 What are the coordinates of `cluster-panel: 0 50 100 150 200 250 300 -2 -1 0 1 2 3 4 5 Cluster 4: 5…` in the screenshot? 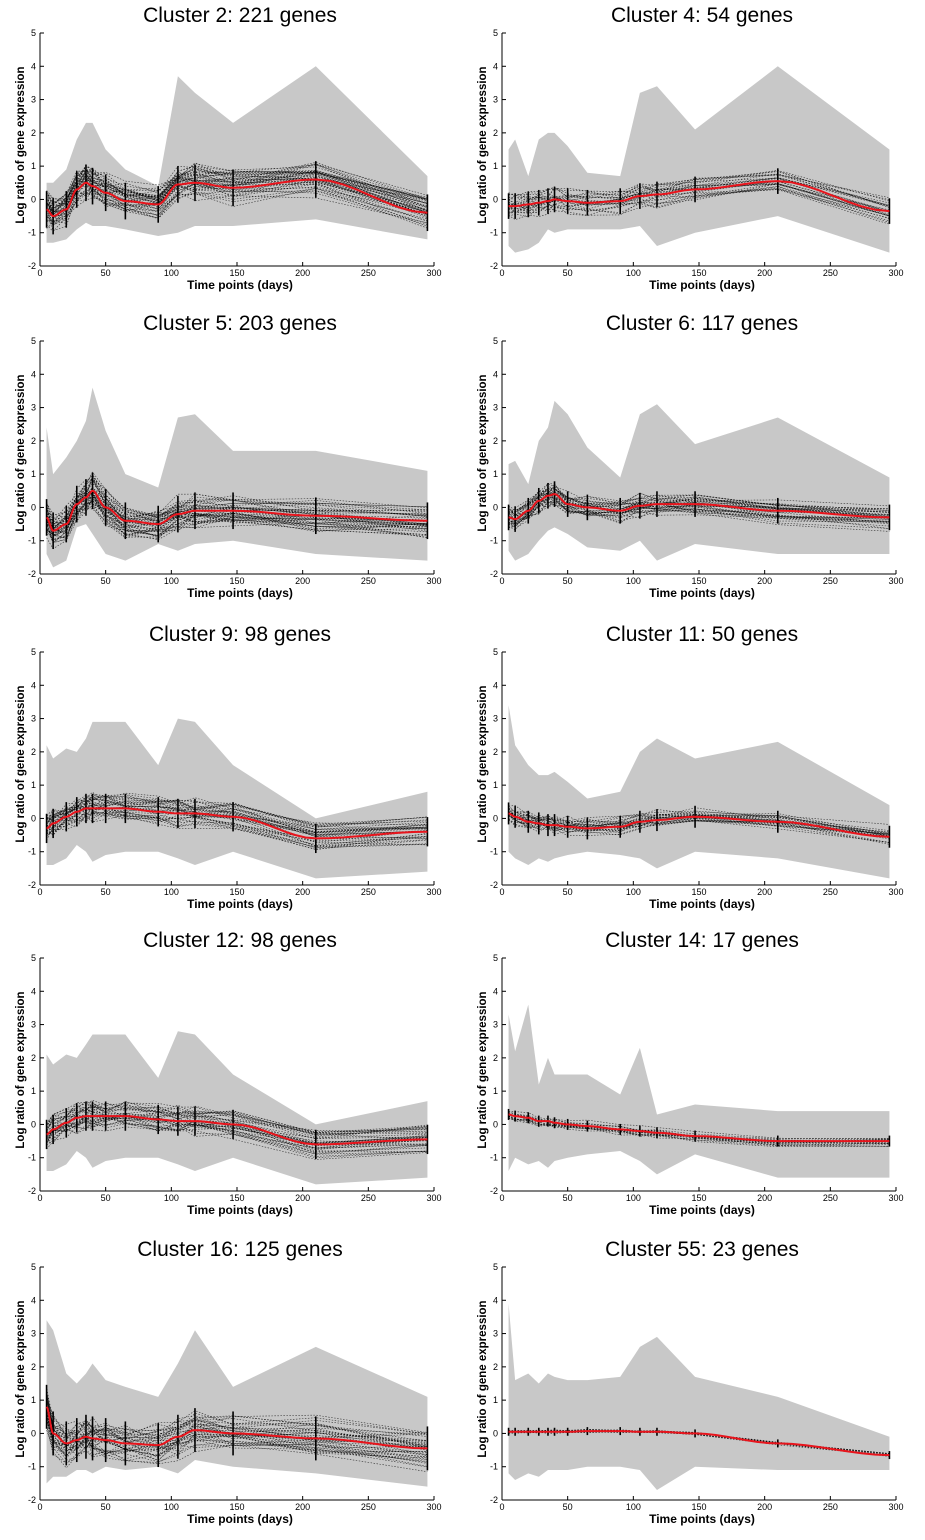 It's located at (693, 153).